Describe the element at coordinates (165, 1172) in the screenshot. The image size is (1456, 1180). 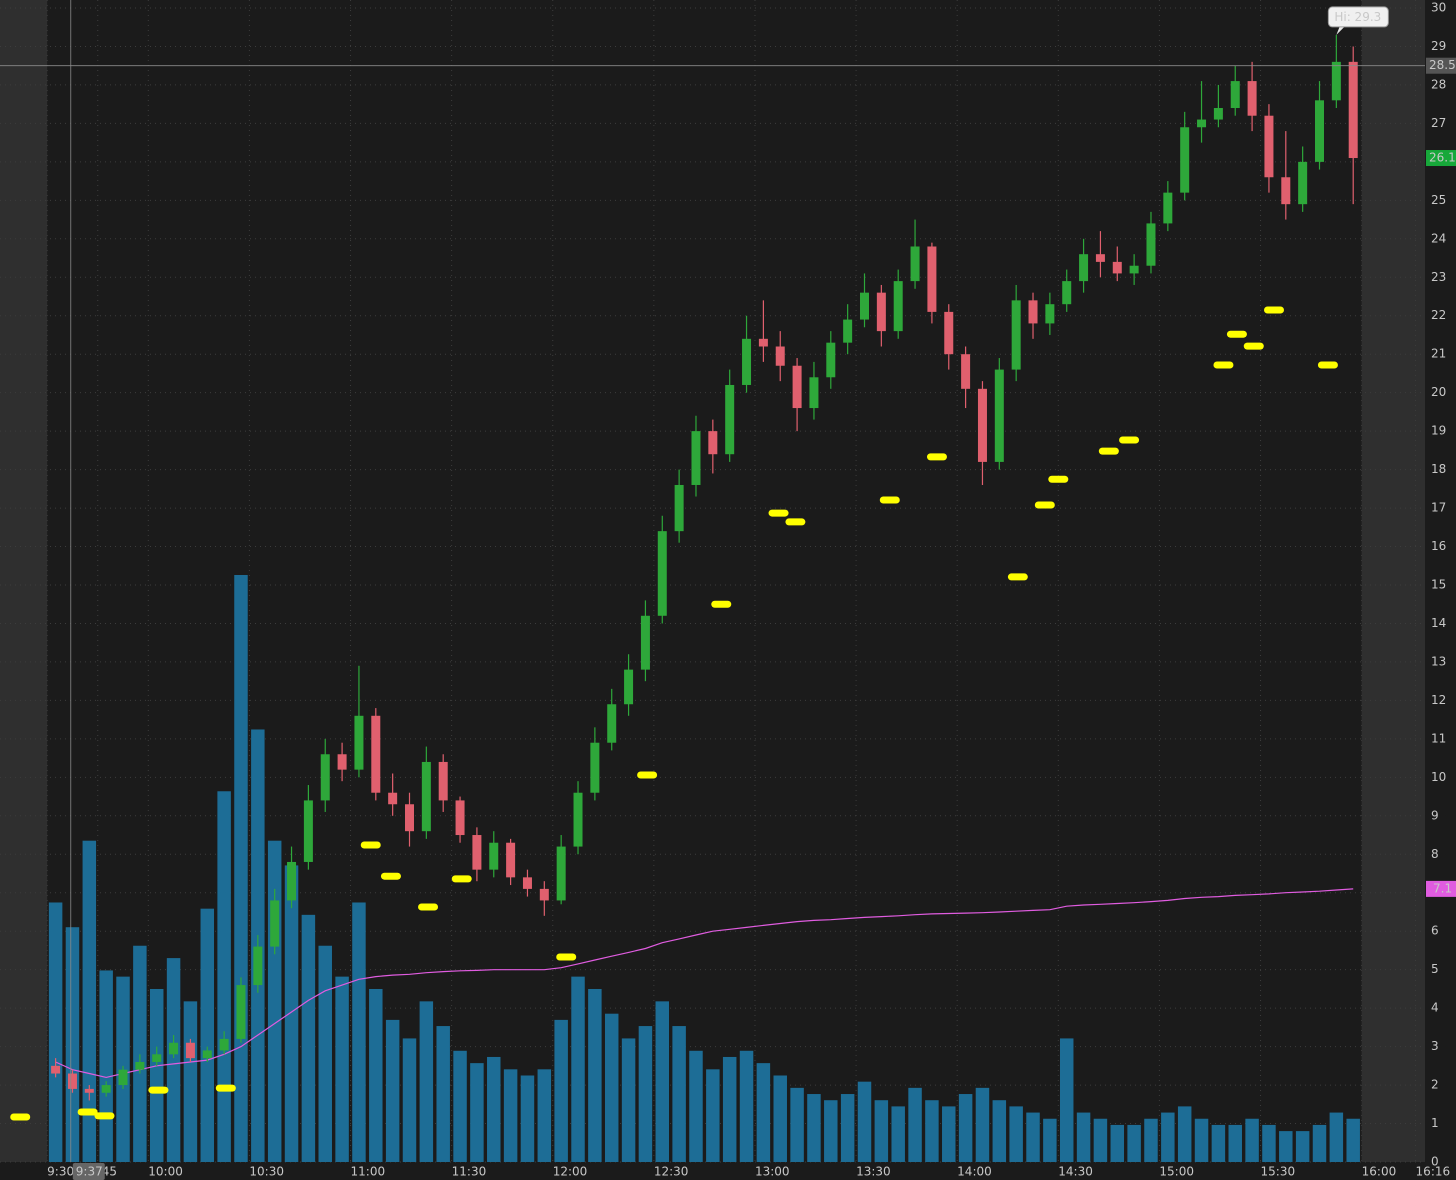
I see `x-tick-label: 10:00` at that location.